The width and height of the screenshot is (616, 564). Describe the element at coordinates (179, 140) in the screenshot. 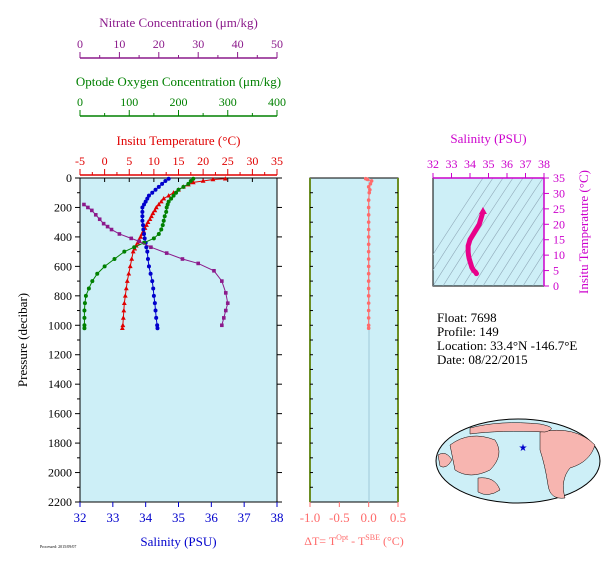

I see `top-axis-title: Insitu Temperature (°C)` at that location.